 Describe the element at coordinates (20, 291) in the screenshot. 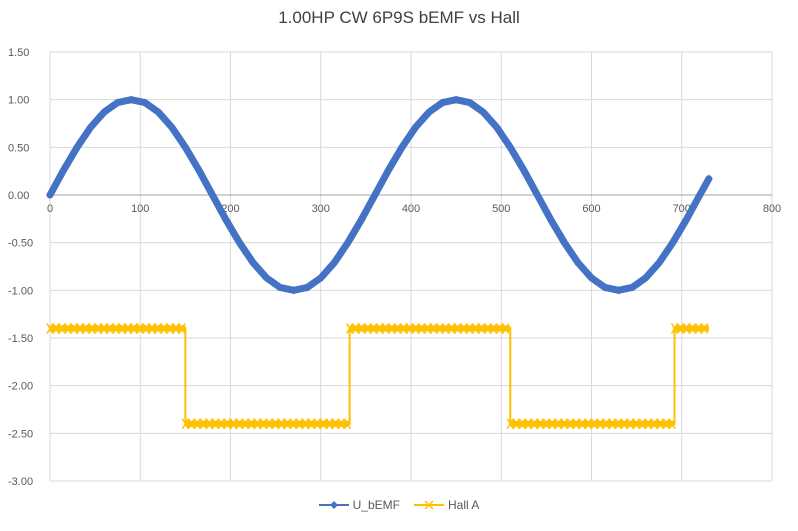

I see `y-tick-label: -1.00` at that location.